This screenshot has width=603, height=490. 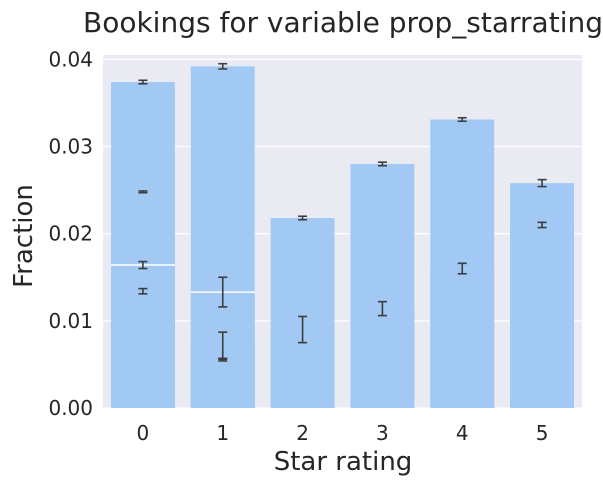 What do you see at coordinates (302, 433) in the screenshot?
I see `x-tick-label: 2` at bounding box center [302, 433].